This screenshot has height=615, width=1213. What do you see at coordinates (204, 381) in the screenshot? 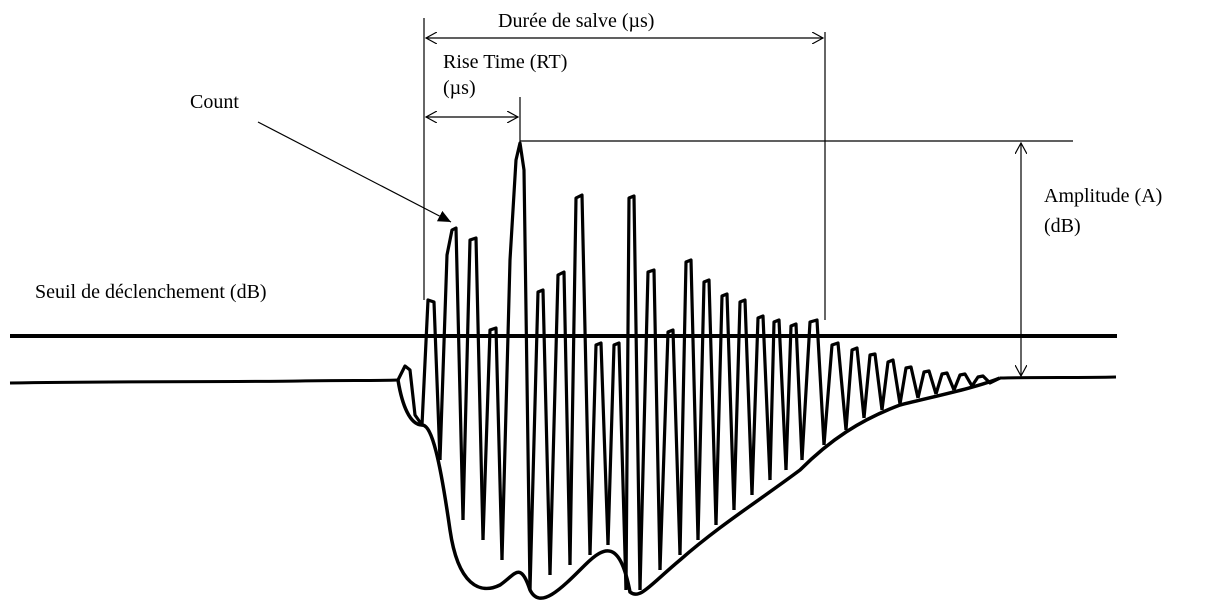
I see `signal-baseline-left` at bounding box center [204, 381].